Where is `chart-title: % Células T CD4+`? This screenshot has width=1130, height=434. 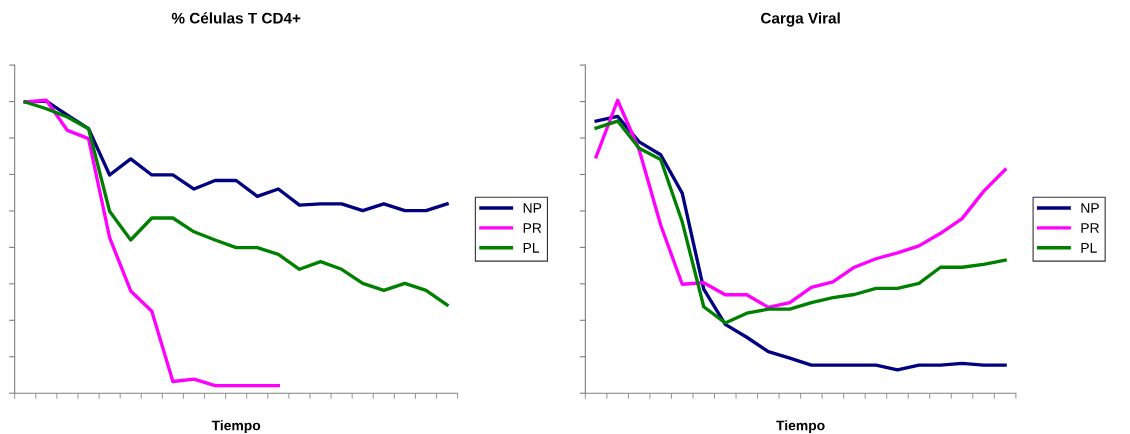
chart-title: % Células T CD4+ is located at coordinates (236, 18).